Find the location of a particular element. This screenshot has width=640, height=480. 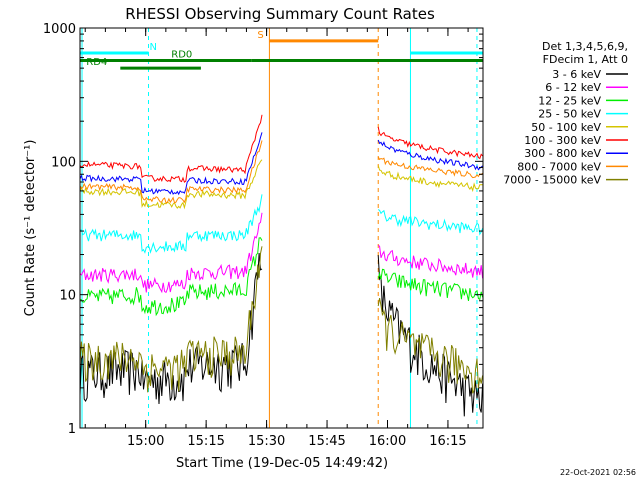

flag-label: N is located at coordinates (153, 47).